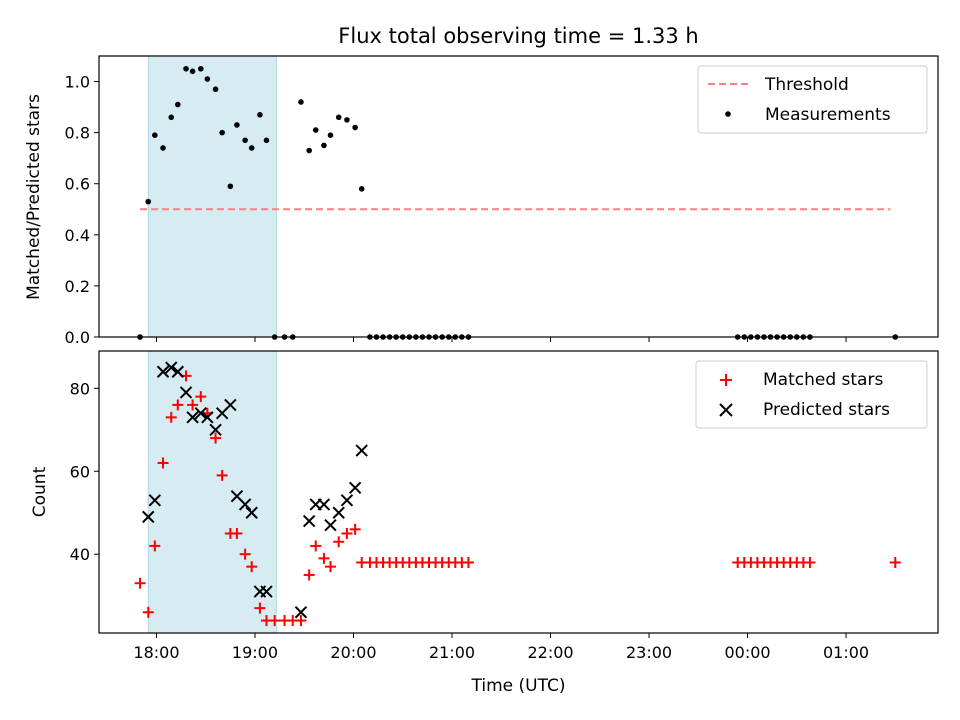 The image size is (960, 720). Describe the element at coordinates (550, 652) in the screenshot. I see `x-tick-label: 22:00` at that location.